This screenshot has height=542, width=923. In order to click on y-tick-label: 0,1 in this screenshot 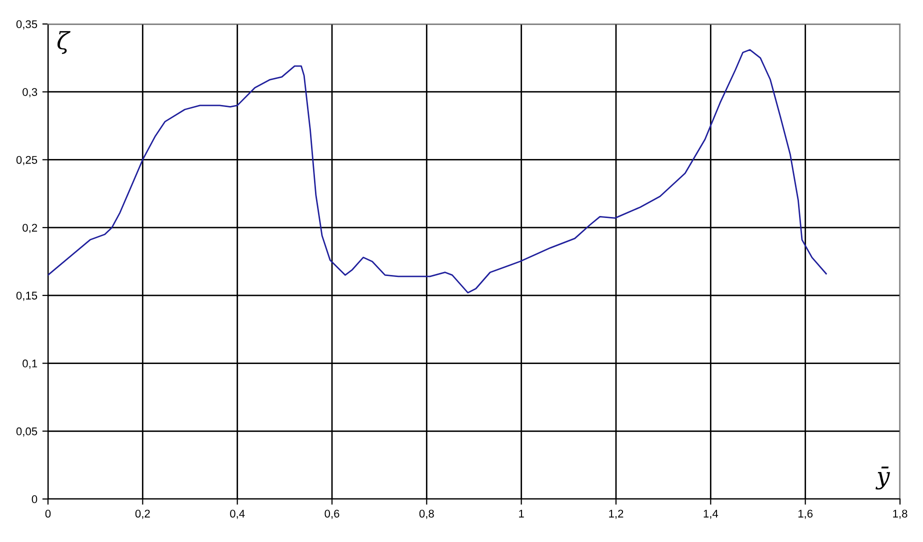, I will do `click(30, 364)`.